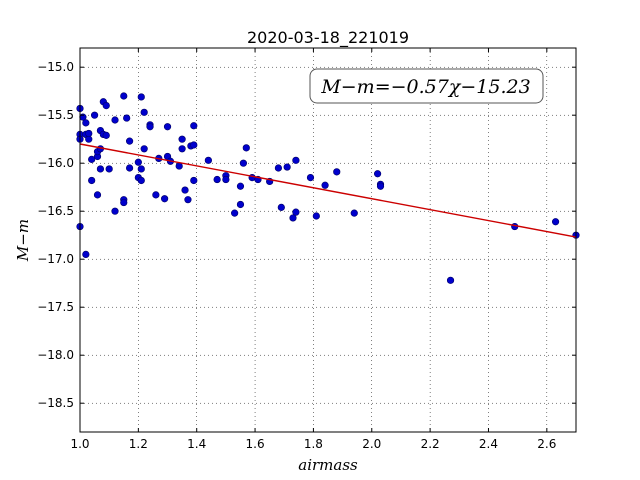 Image resolution: width=640 pixels, height=480 pixels. What do you see at coordinates (546, 444) in the screenshot?
I see `x-tick-label: 2.6` at bounding box center [546, 444].